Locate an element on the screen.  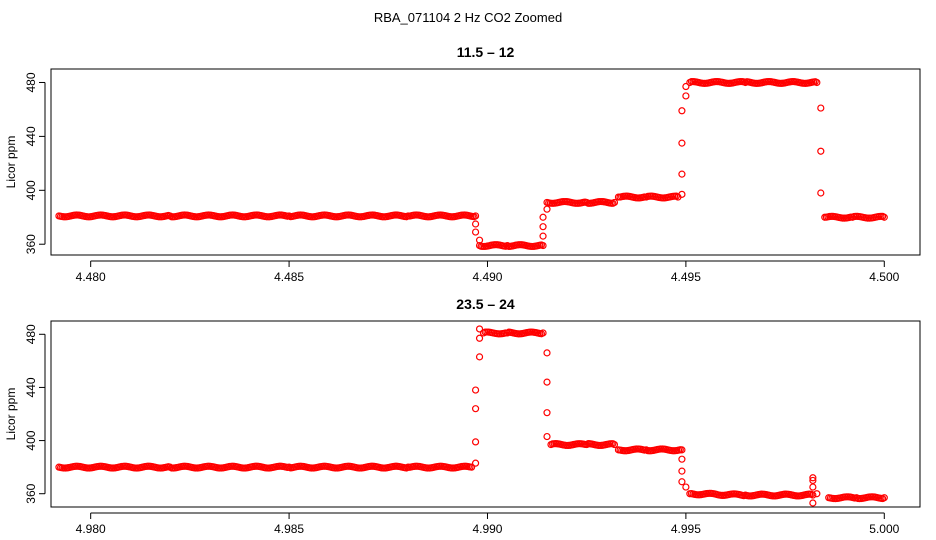
panel-title: 23.5 – 24 is located at coordinates (485, 304).